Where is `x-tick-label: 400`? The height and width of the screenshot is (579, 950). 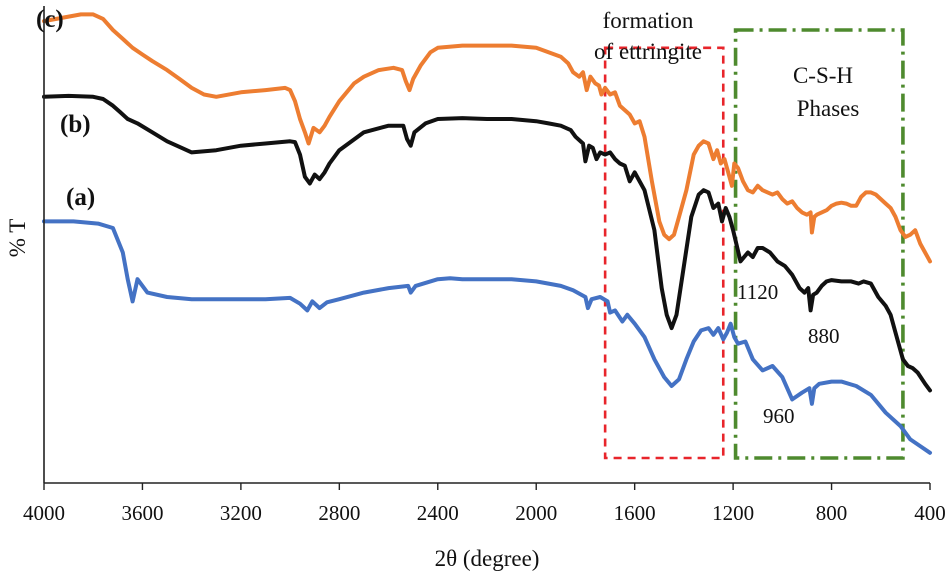 x-tick-label: 400 is located at coordinates (930, 513).